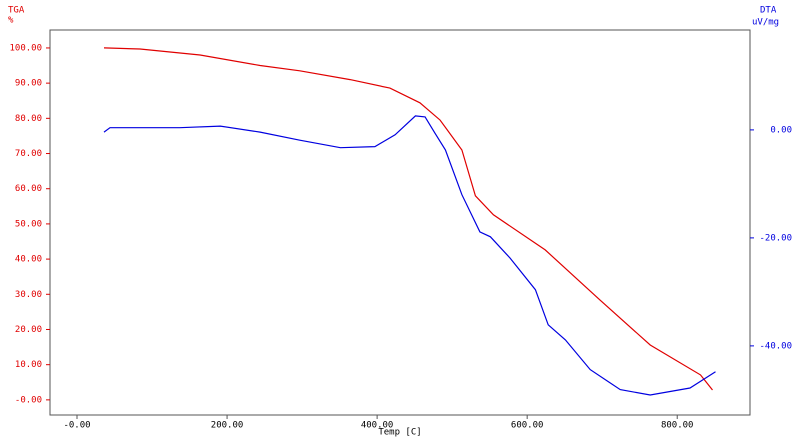 This screenshot has height=437, width=800. What do you see at coordinates (227, 426) in the screenshot?
I see `x-tick-label: 200.00` at bounding box center [227, 426].